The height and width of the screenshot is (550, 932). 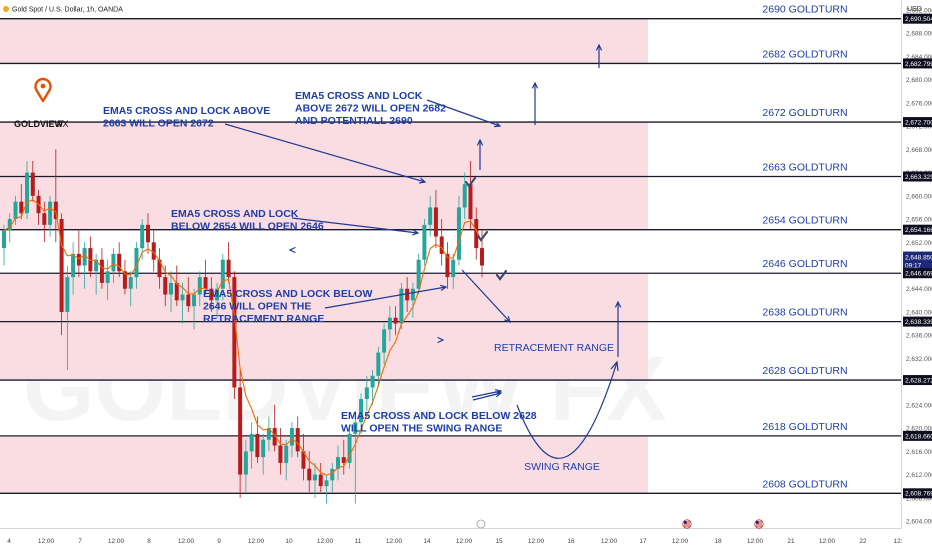 I want to click on price-tick-label: 2,656.000, so click(x=919, y=220).